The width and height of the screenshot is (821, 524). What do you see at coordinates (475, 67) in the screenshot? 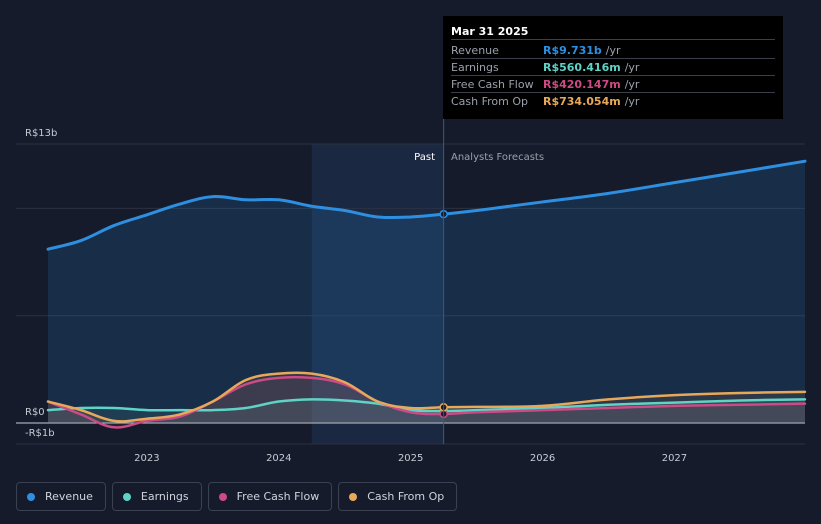
I see `tooltip-label: Earnings` at bounding box center [475, 67].